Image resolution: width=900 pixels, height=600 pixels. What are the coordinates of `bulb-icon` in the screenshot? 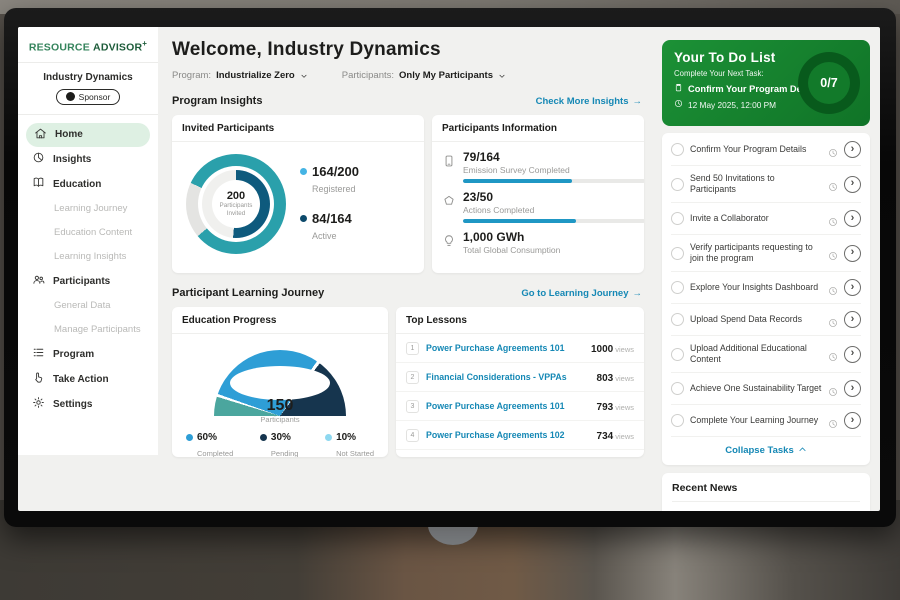 It's located at (449, 244).